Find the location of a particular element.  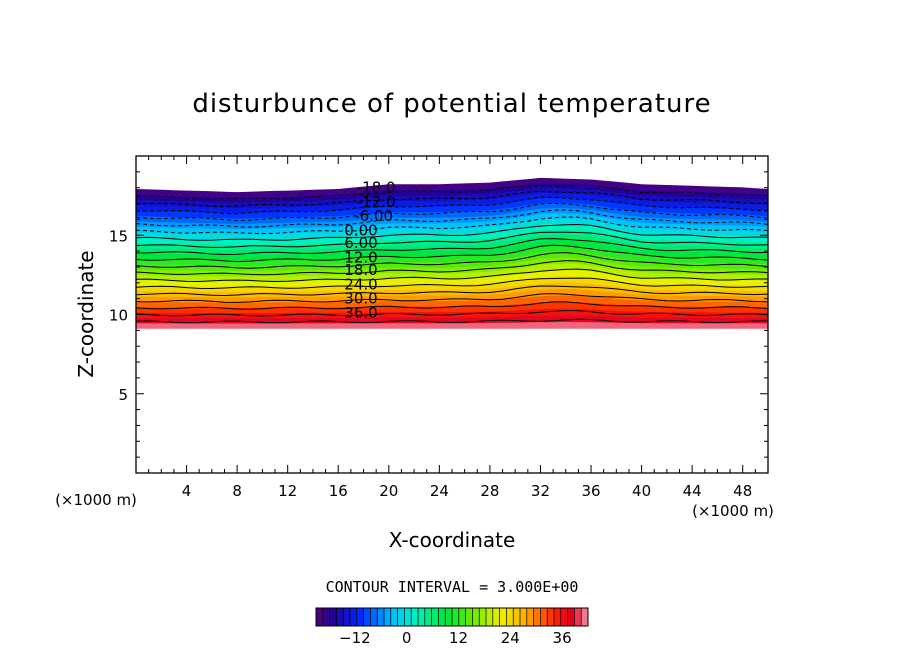

y-tick-label: 15 is located at coordinates (118, 236).